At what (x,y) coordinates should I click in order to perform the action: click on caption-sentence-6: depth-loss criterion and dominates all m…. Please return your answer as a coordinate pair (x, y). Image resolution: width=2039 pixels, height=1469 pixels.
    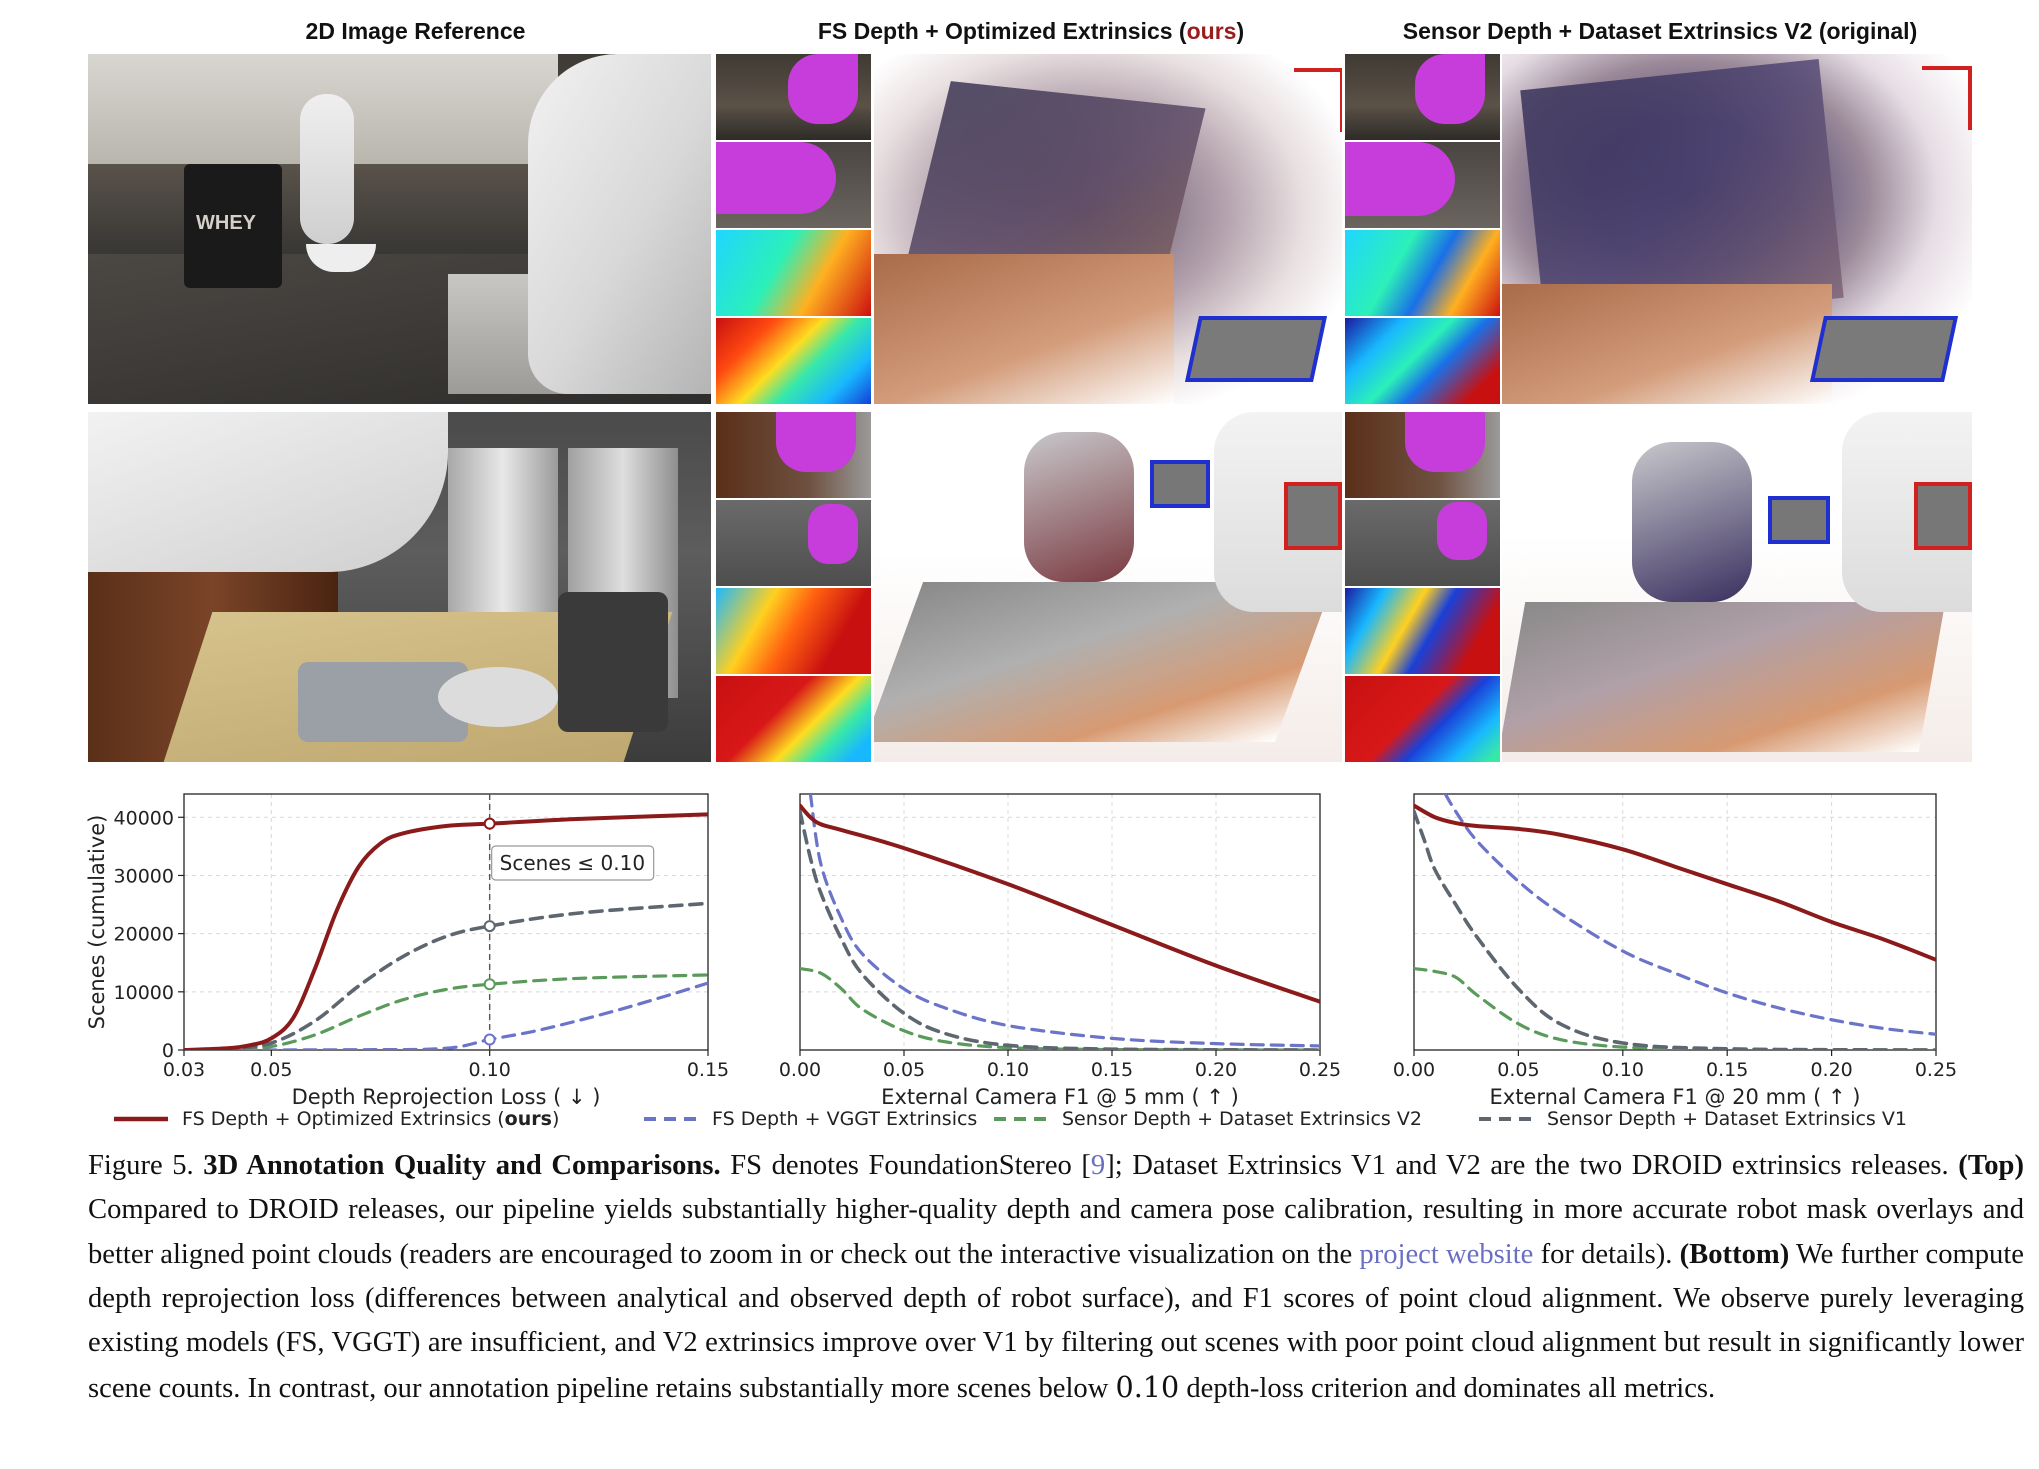
    Looking at the image, I should click on (1451, 1389).